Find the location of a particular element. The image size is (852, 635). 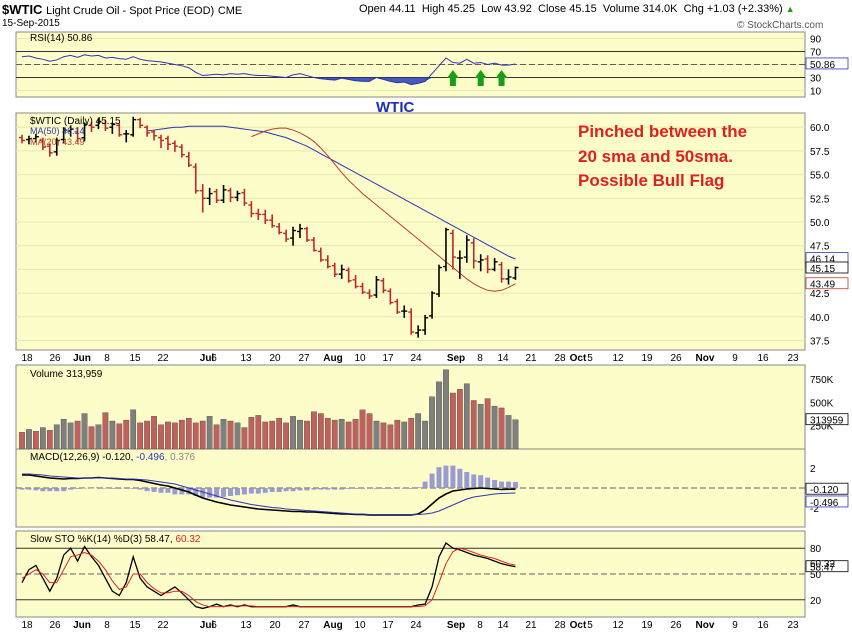

sto-layer is located at coordinates (268, 576).